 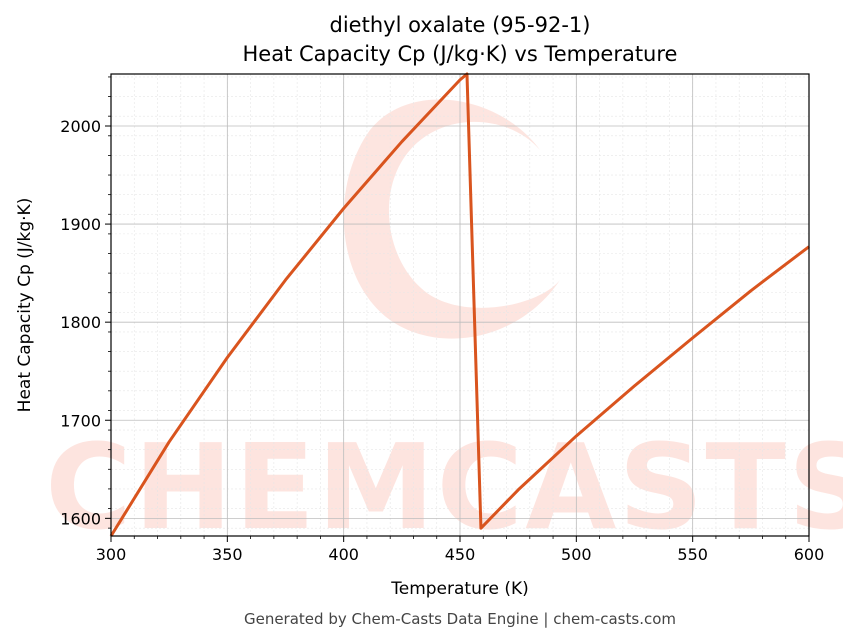 What do you see at coordinates (451, 219) in the screenshot?
I see `watermark-logo` at bounding box center [451, 219].